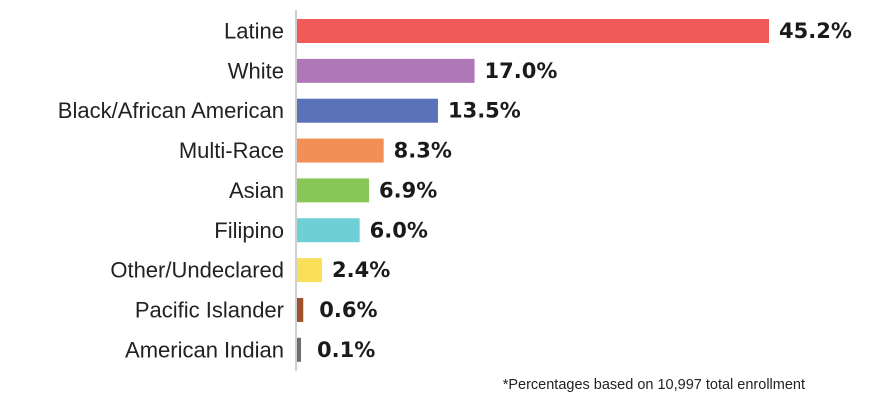 This screenshot has width=882, height=402. Describe the element at coordinates (423, 151) in the screenshot. I see `value-label-3: 8.3%` at that location.